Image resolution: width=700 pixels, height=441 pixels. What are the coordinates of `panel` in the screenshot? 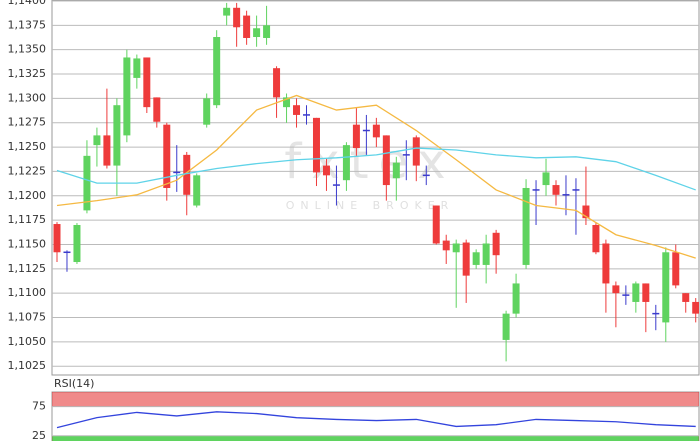 It's located at (375, 416).